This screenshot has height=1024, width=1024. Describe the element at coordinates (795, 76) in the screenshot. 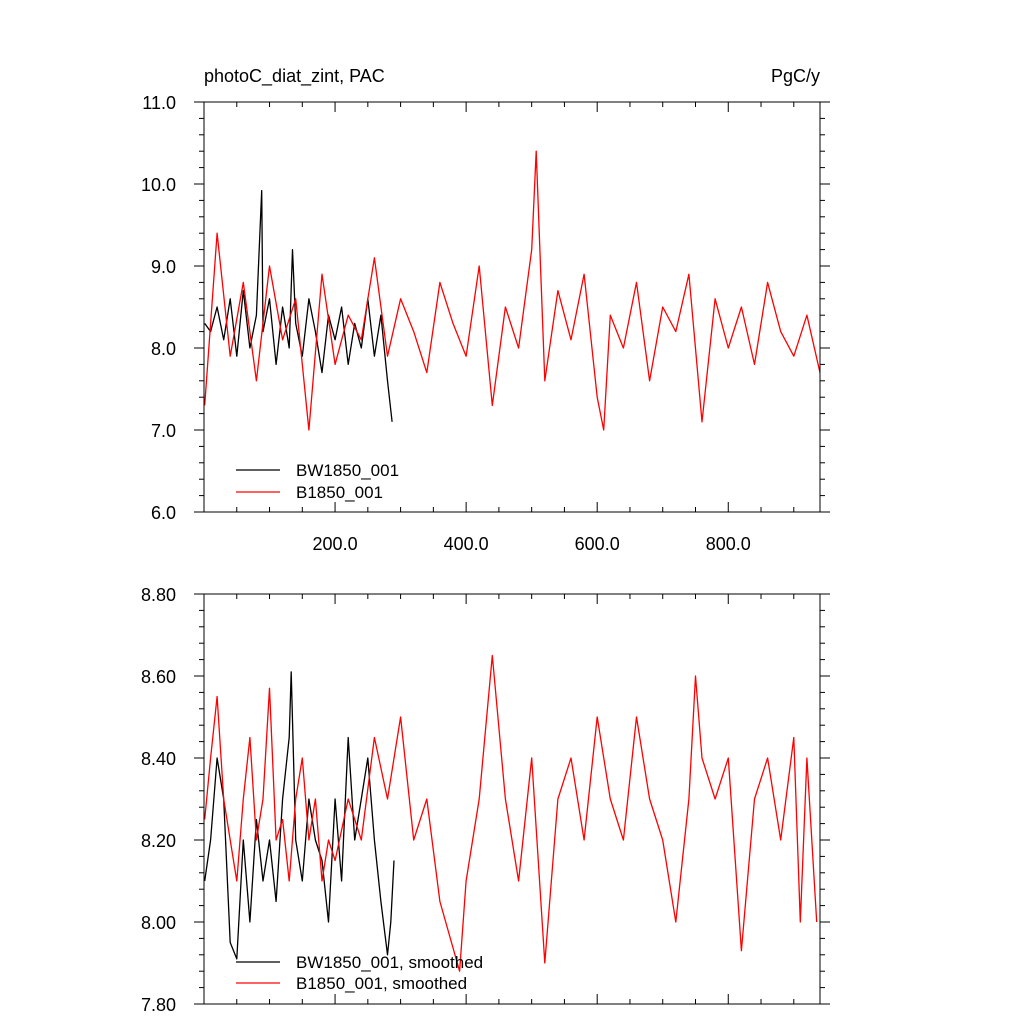

I see `panel1-units: PgC/y` at that location.